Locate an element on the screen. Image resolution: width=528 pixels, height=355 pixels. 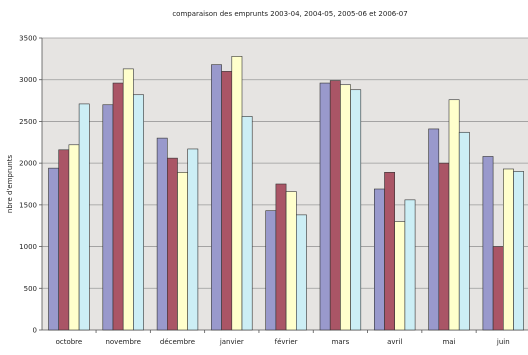
x-tick-label: juin is located at coordinates (503, 342).